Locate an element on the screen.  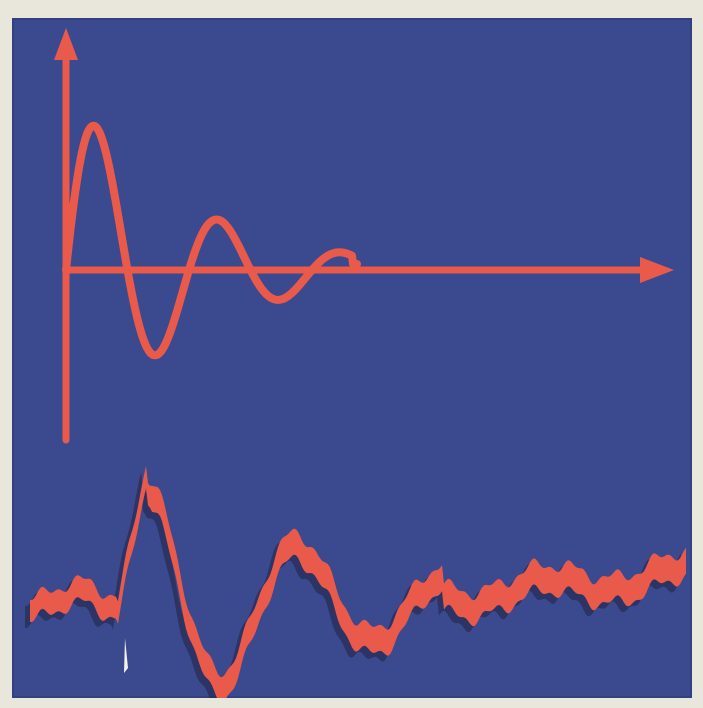
signal-glitch-mark is located at coordinates (126, 655).